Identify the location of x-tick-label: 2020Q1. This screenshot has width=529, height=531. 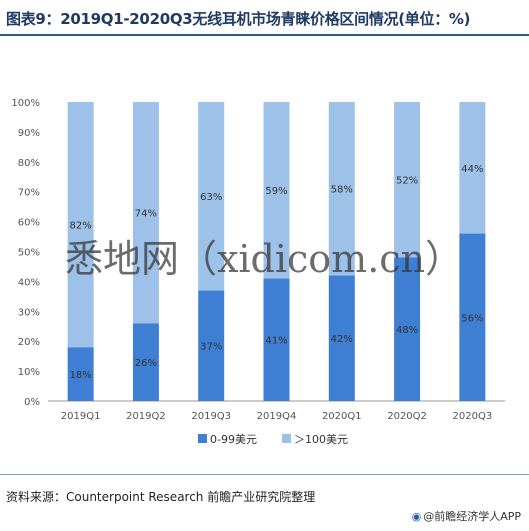
(342, 416).